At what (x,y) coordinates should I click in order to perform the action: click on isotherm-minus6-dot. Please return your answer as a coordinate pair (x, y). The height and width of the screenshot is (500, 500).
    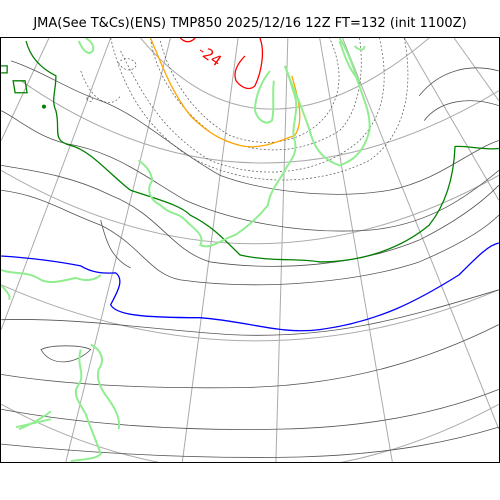
    Looking at the image, I should click on (43, 106).